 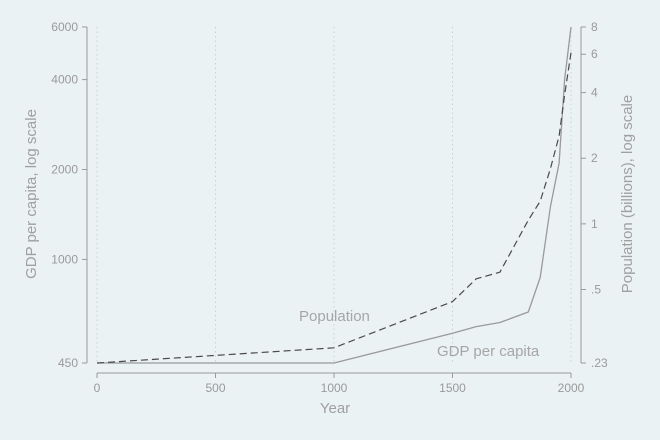 What do you see at coordinates (594, 93) in the screenshot?
I see `y-tick-label-right: 4` at bounding box center [594, 93].